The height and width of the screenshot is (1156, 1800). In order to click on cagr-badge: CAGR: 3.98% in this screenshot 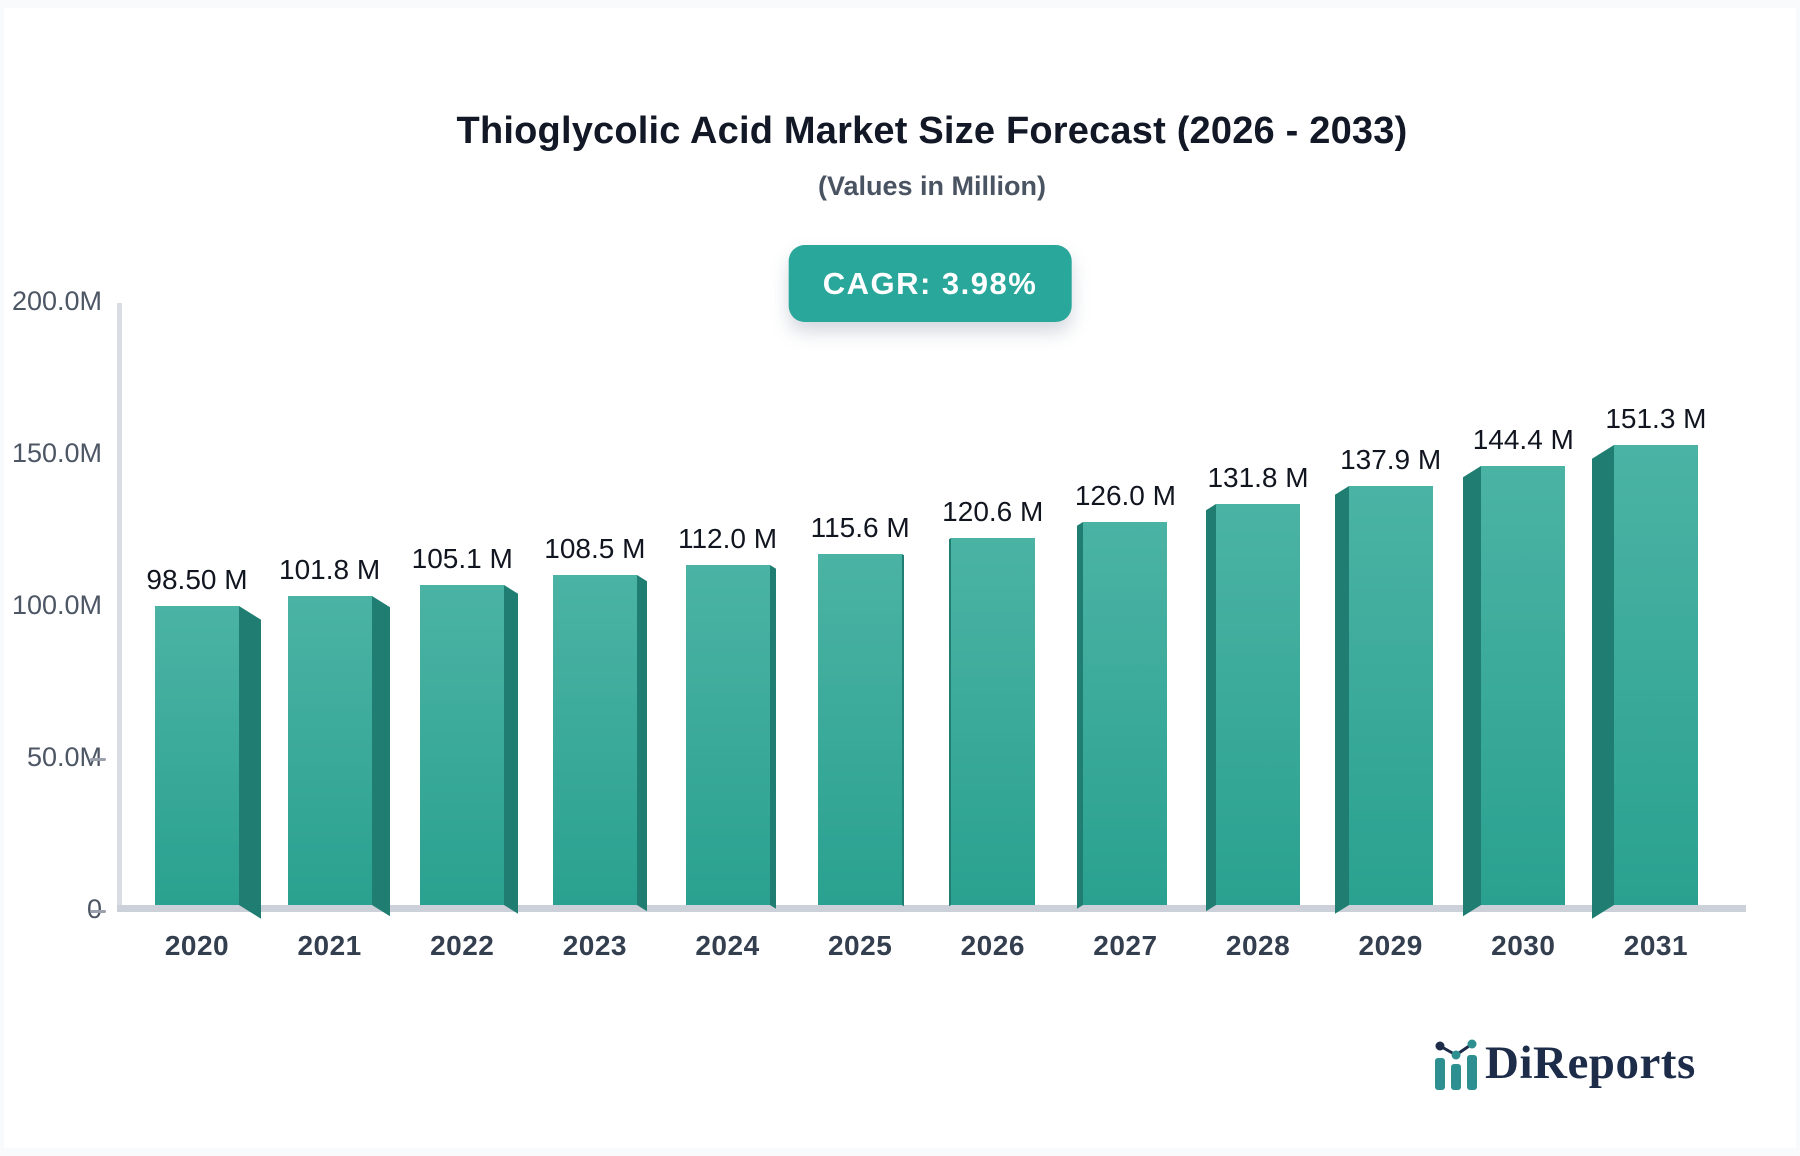, I will do `click(930, 283)`.